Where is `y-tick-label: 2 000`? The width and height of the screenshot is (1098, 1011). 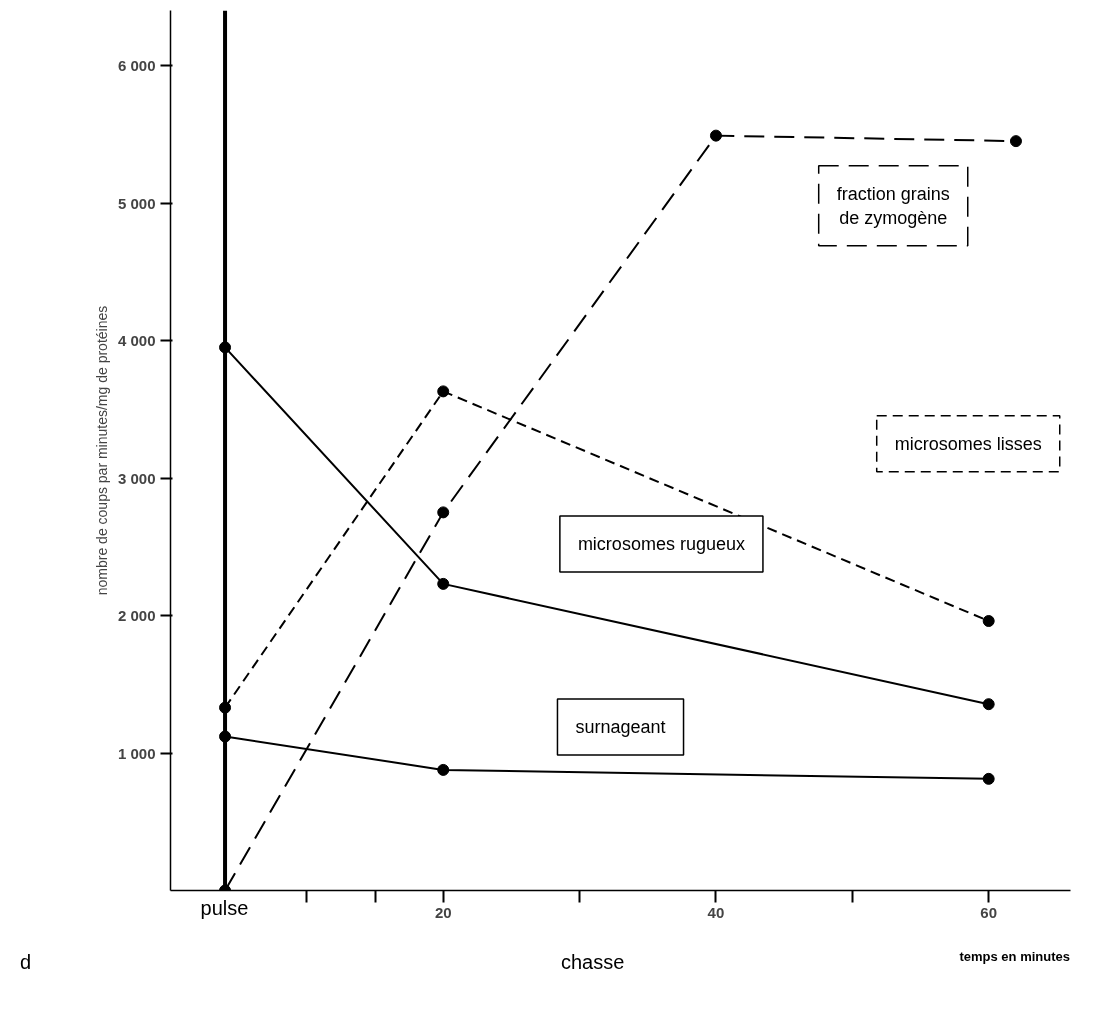
y-tick-label: 2 000 is located at coordinates (136, 615).